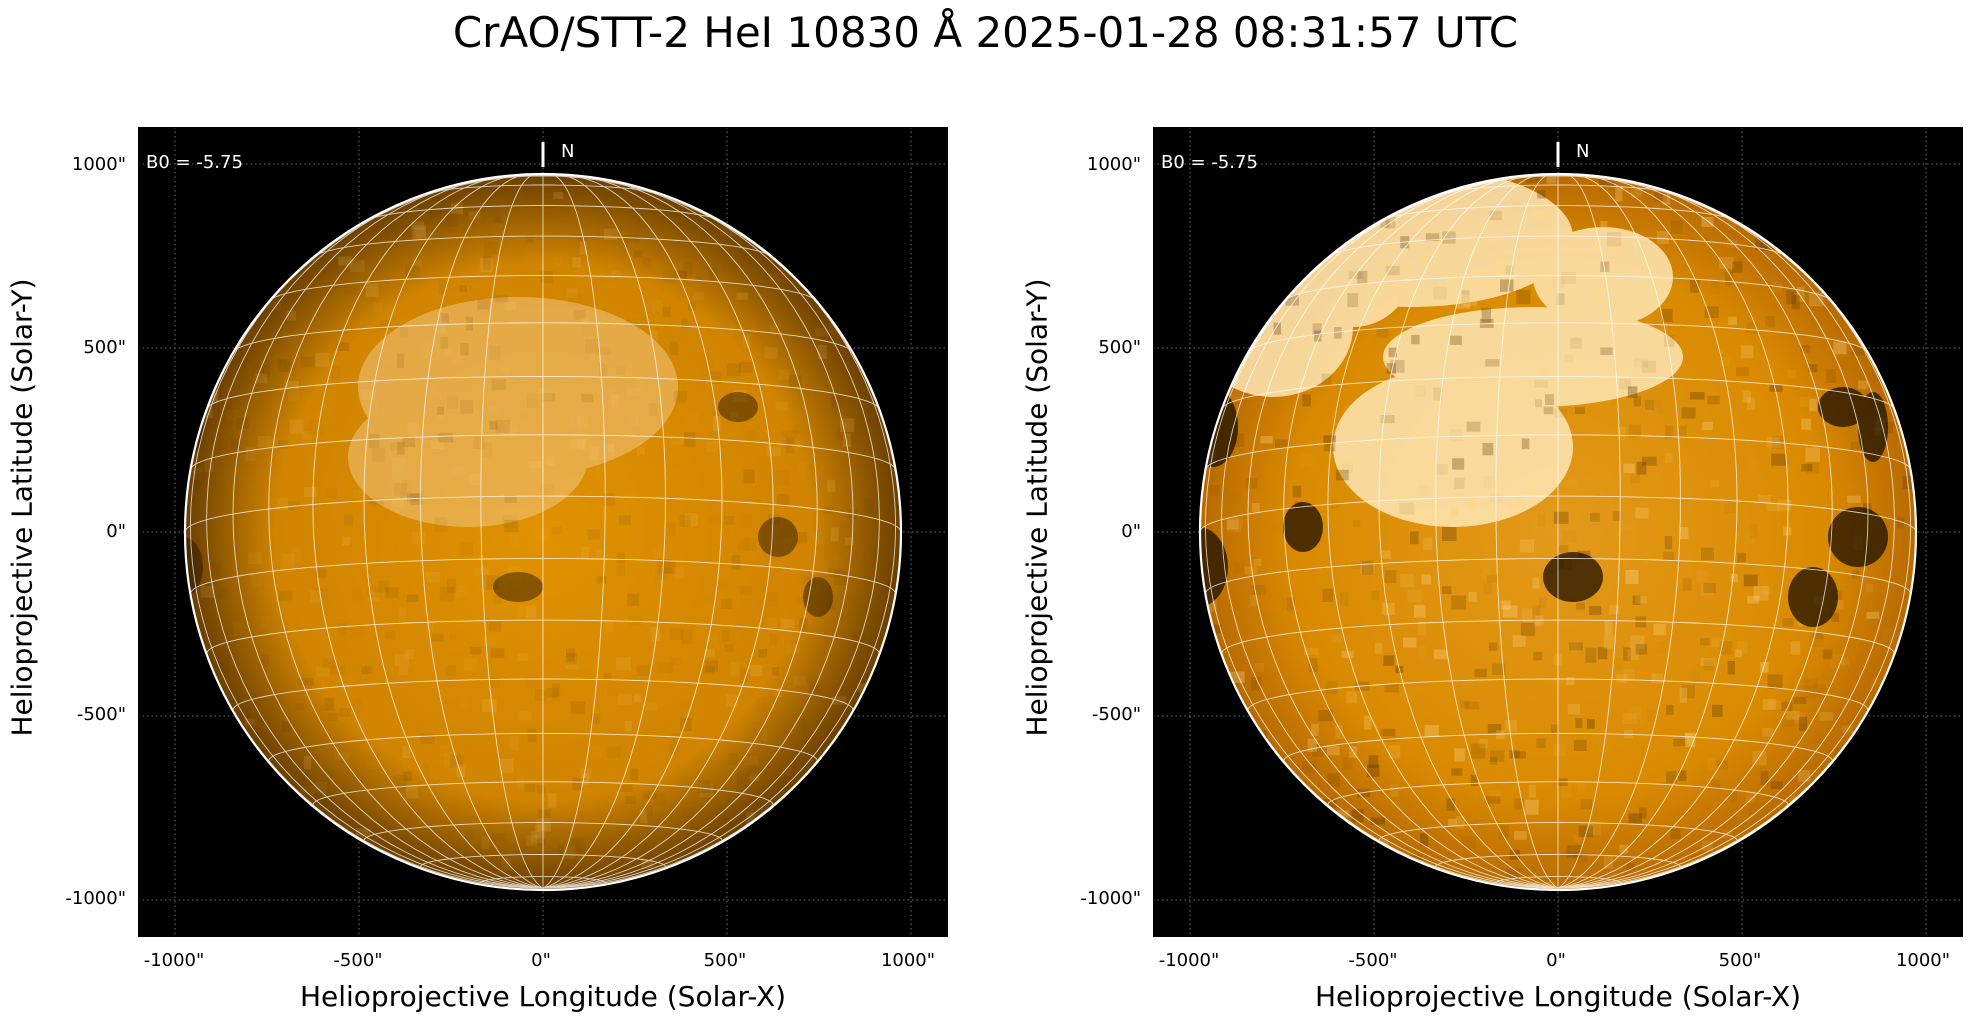 The height and width of the screenshot is (1026, 1971). What do you see at coordinates (908, 960) in the screenshot?
I see `left-x-tick: 1000"` at bounding box center [908, 960].